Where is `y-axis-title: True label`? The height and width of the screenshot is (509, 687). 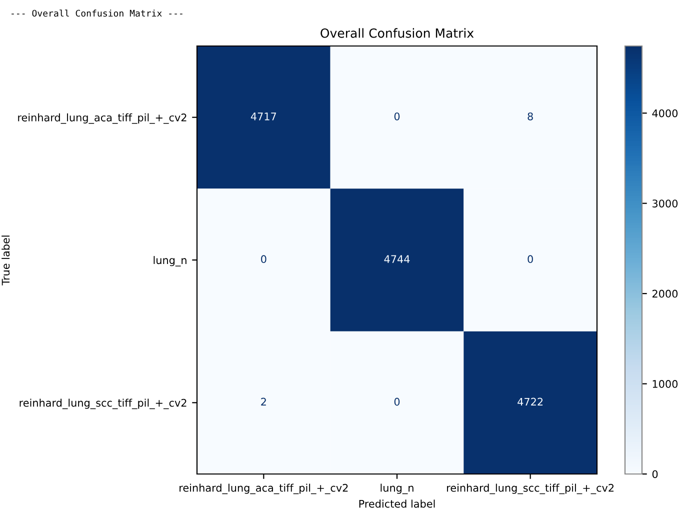 y-axis-title: True label is located at coordinates (6, 261).